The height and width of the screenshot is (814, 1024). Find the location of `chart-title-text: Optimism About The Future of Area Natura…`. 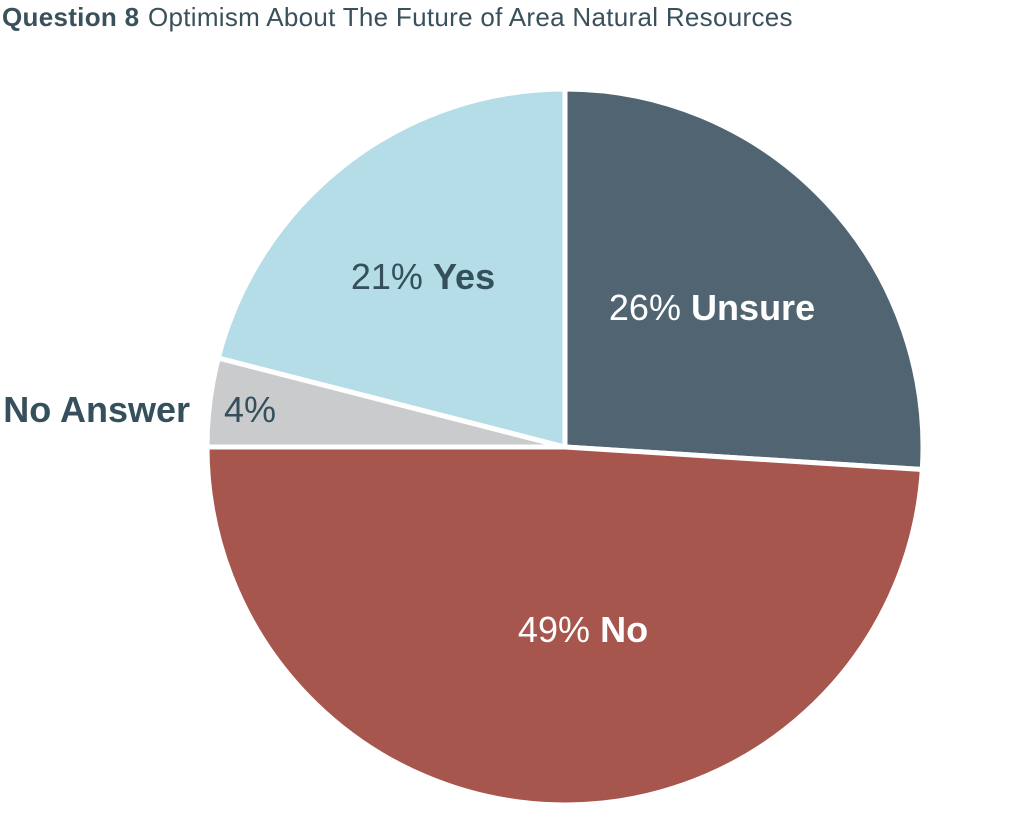

chart-title-text: Optimism About The Future of Area Natura… is located at coordinates (470, 17).